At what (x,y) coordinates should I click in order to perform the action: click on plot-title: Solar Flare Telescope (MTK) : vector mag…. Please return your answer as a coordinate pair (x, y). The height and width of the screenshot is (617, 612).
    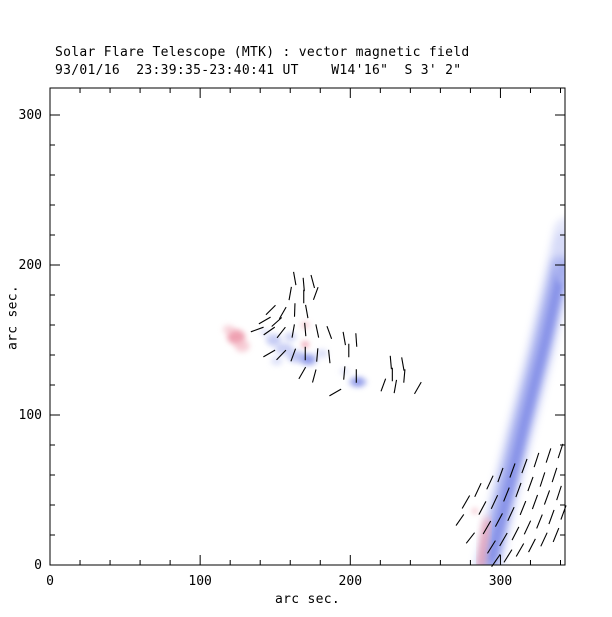
    Looking at the image, I should click on (262, 52).